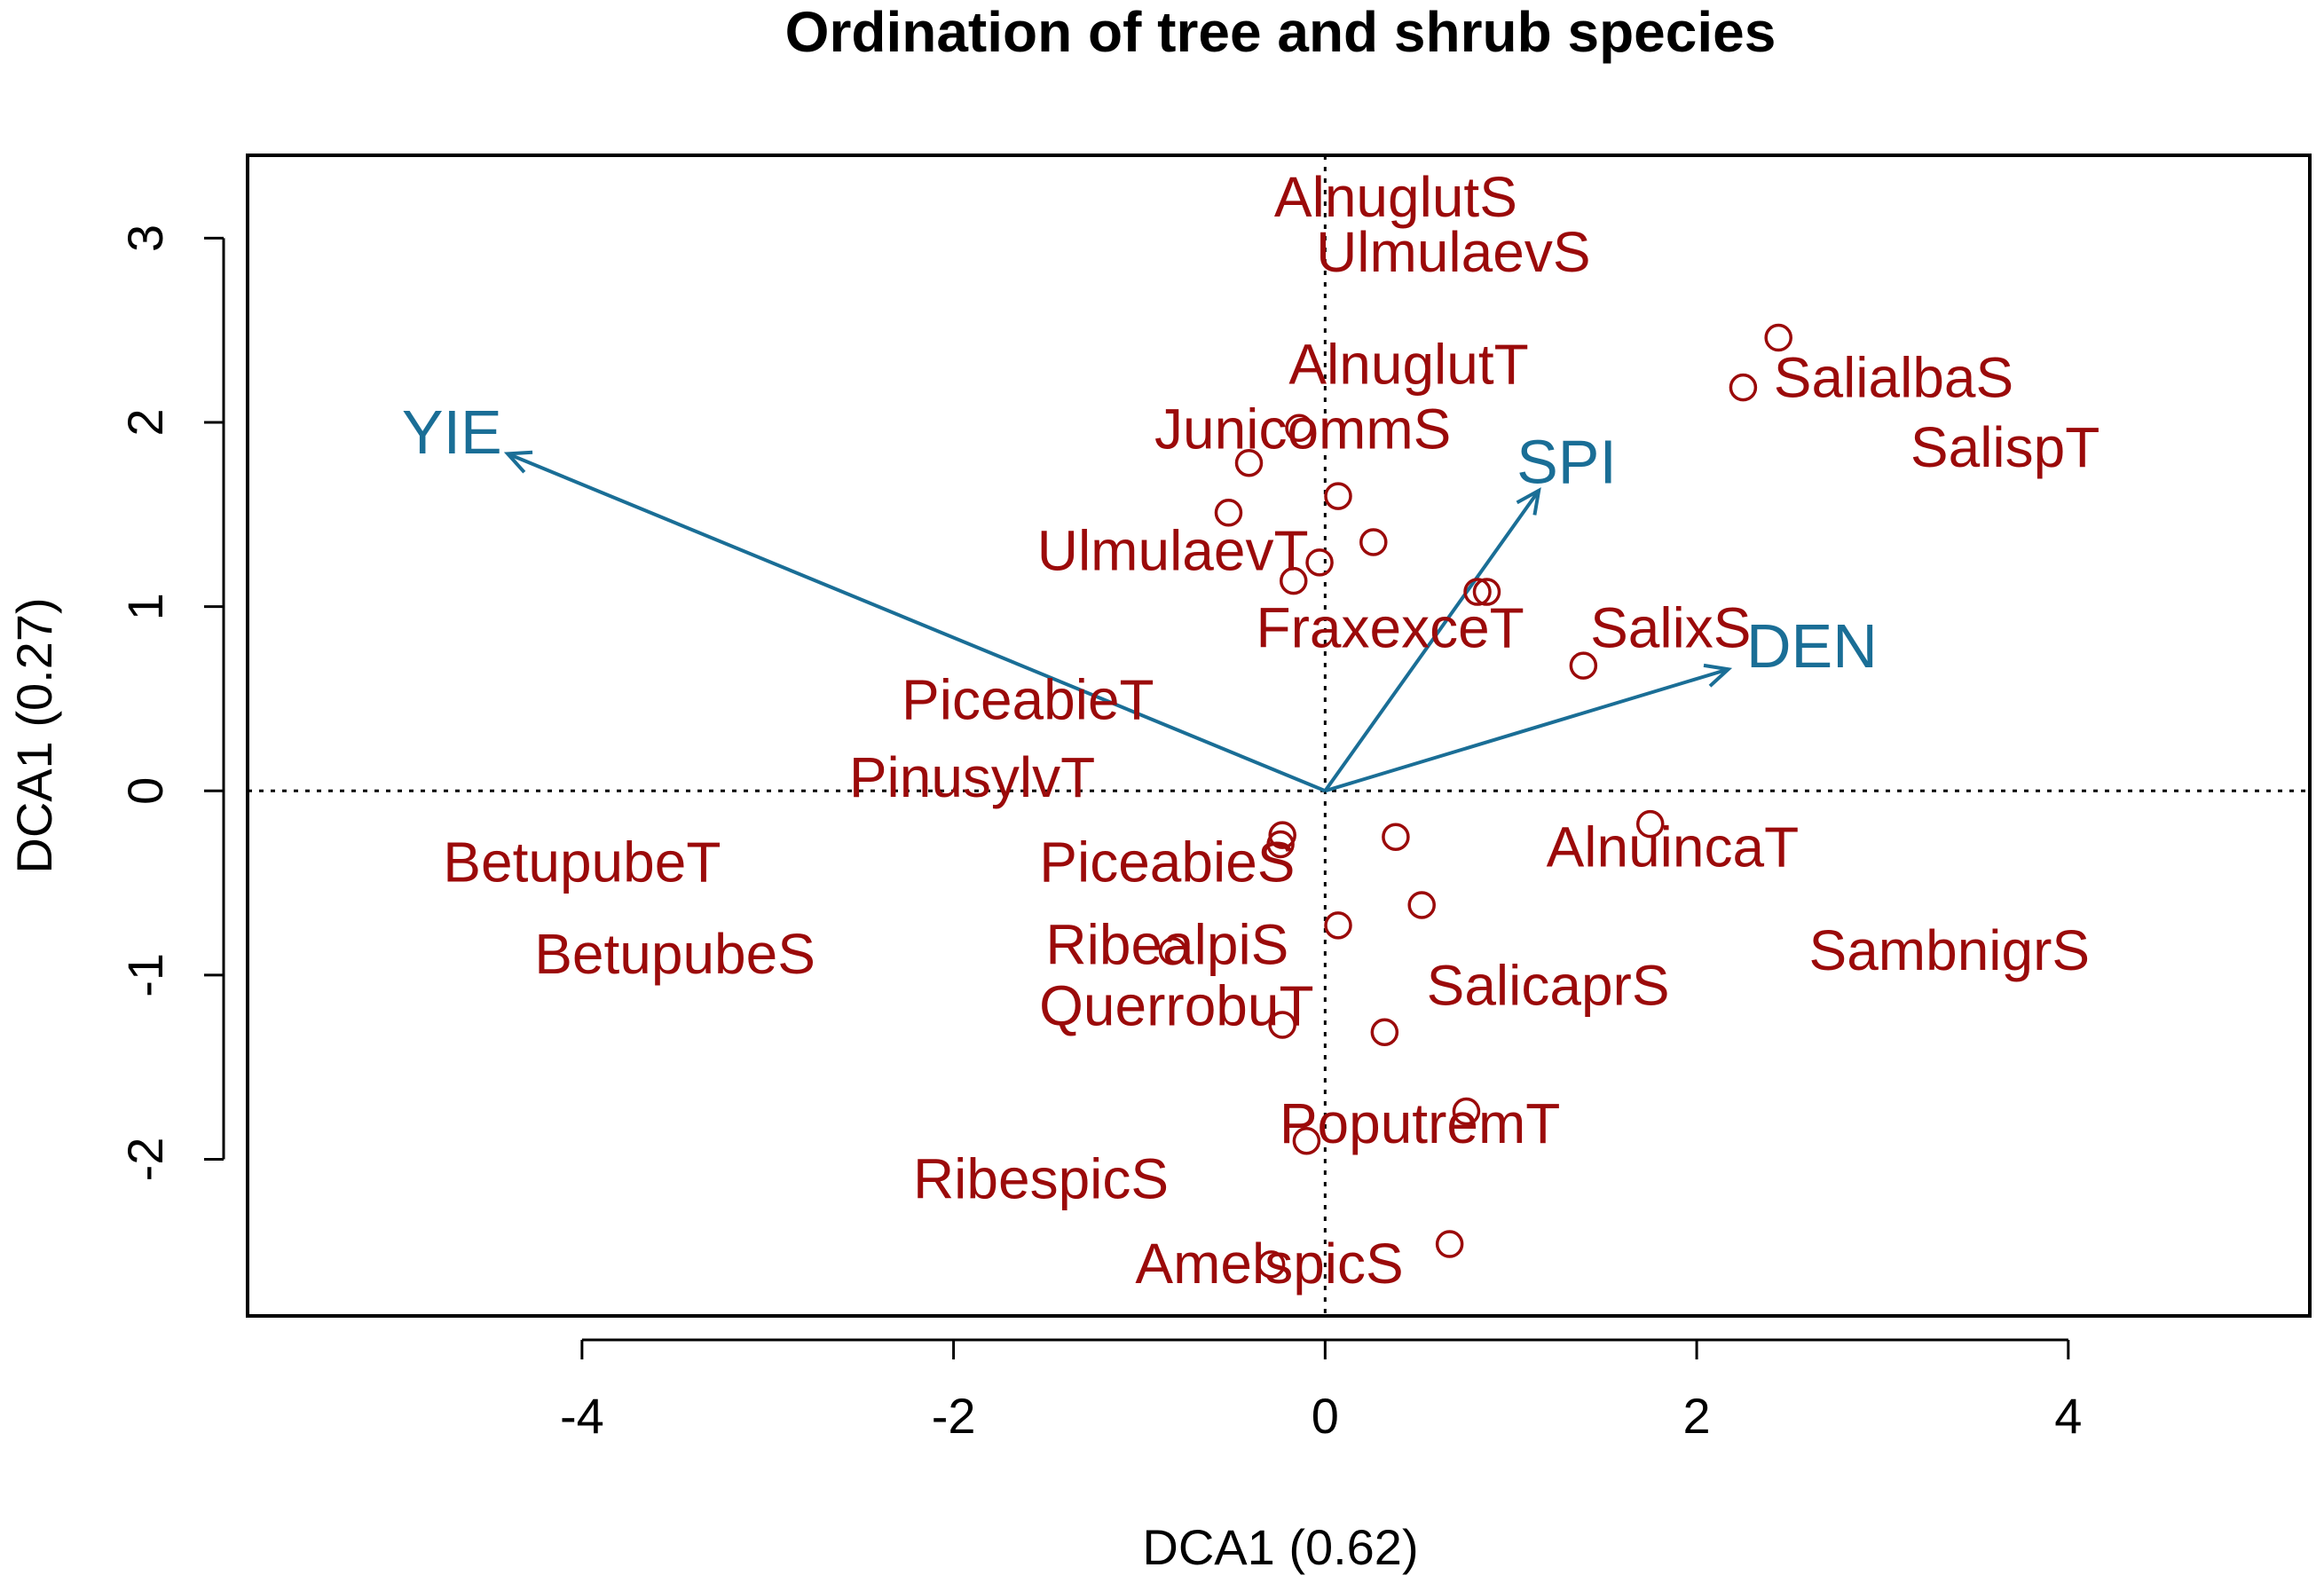  I want to click on species-label: SambnigrS, so click(1950, 950).